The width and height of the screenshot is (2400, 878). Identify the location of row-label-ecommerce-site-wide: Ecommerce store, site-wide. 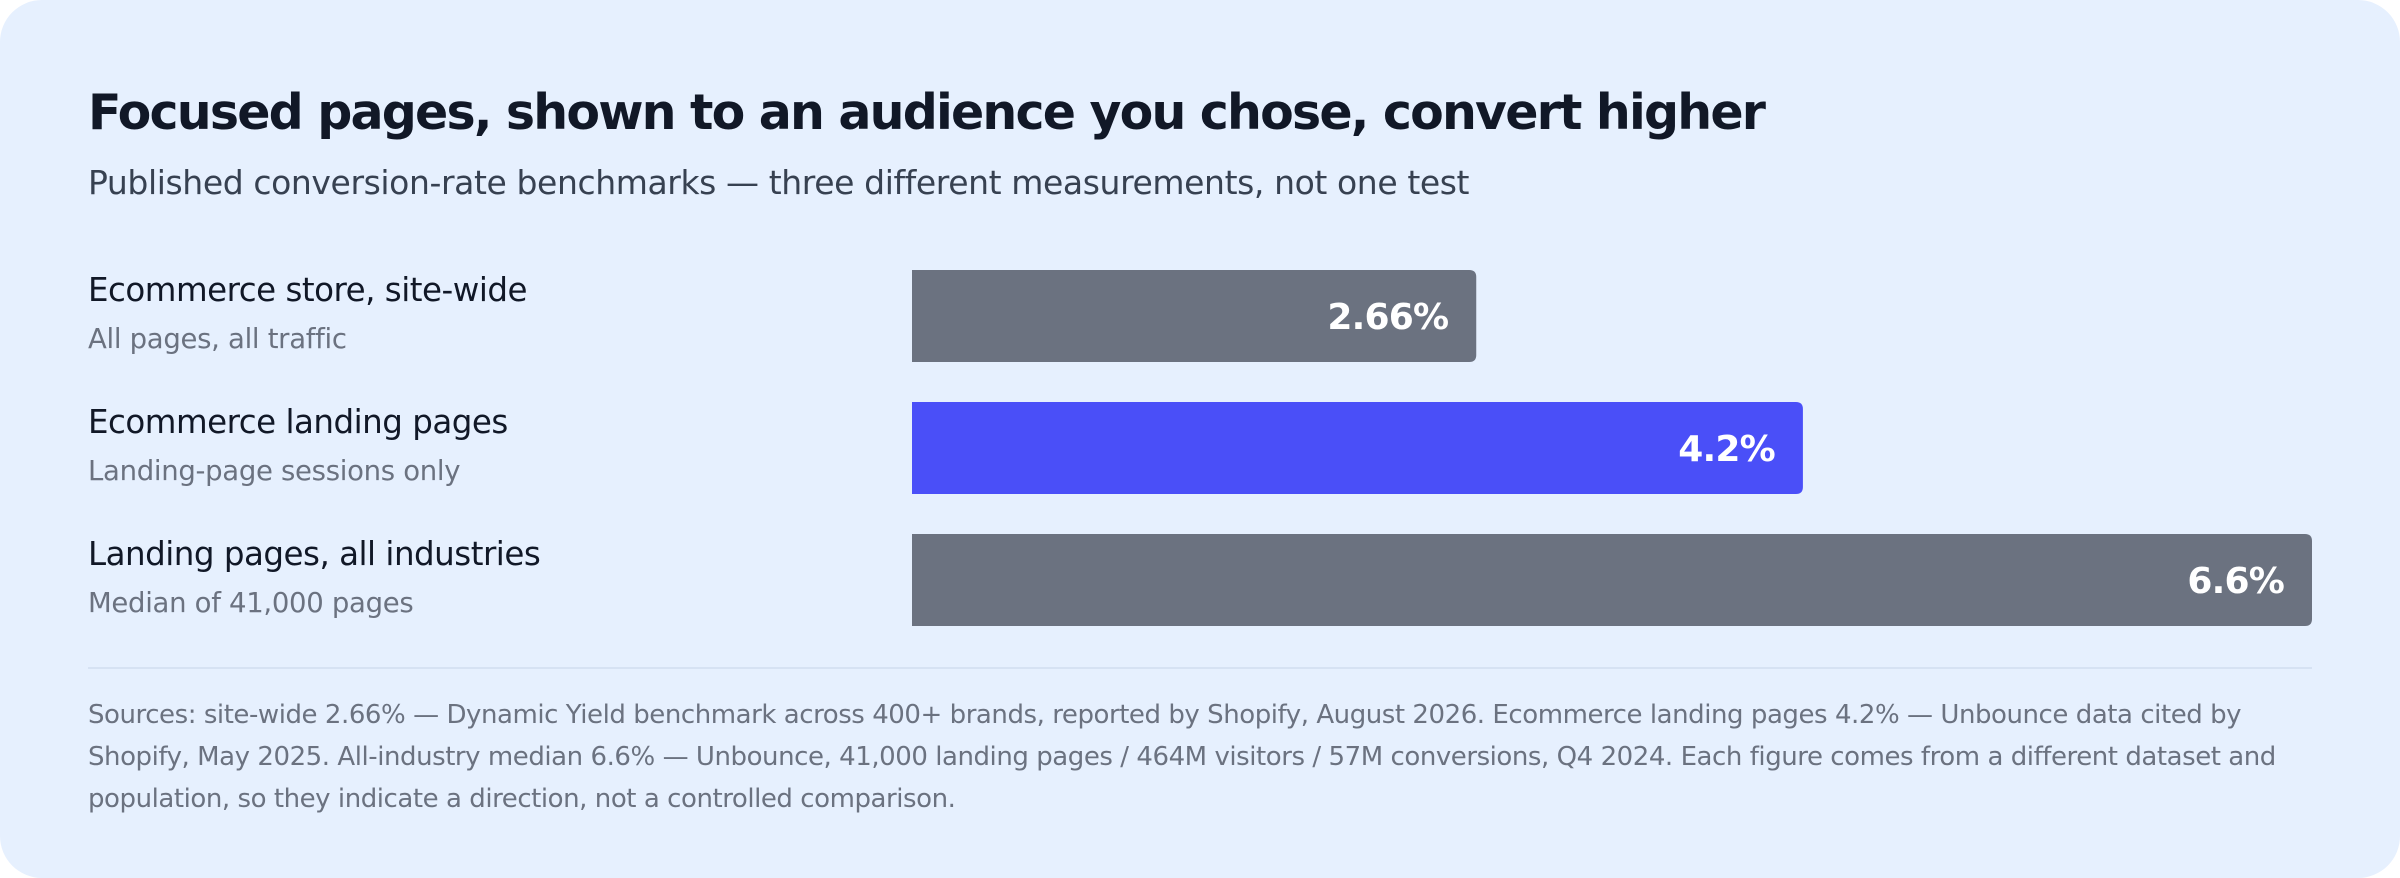
(307, 290).